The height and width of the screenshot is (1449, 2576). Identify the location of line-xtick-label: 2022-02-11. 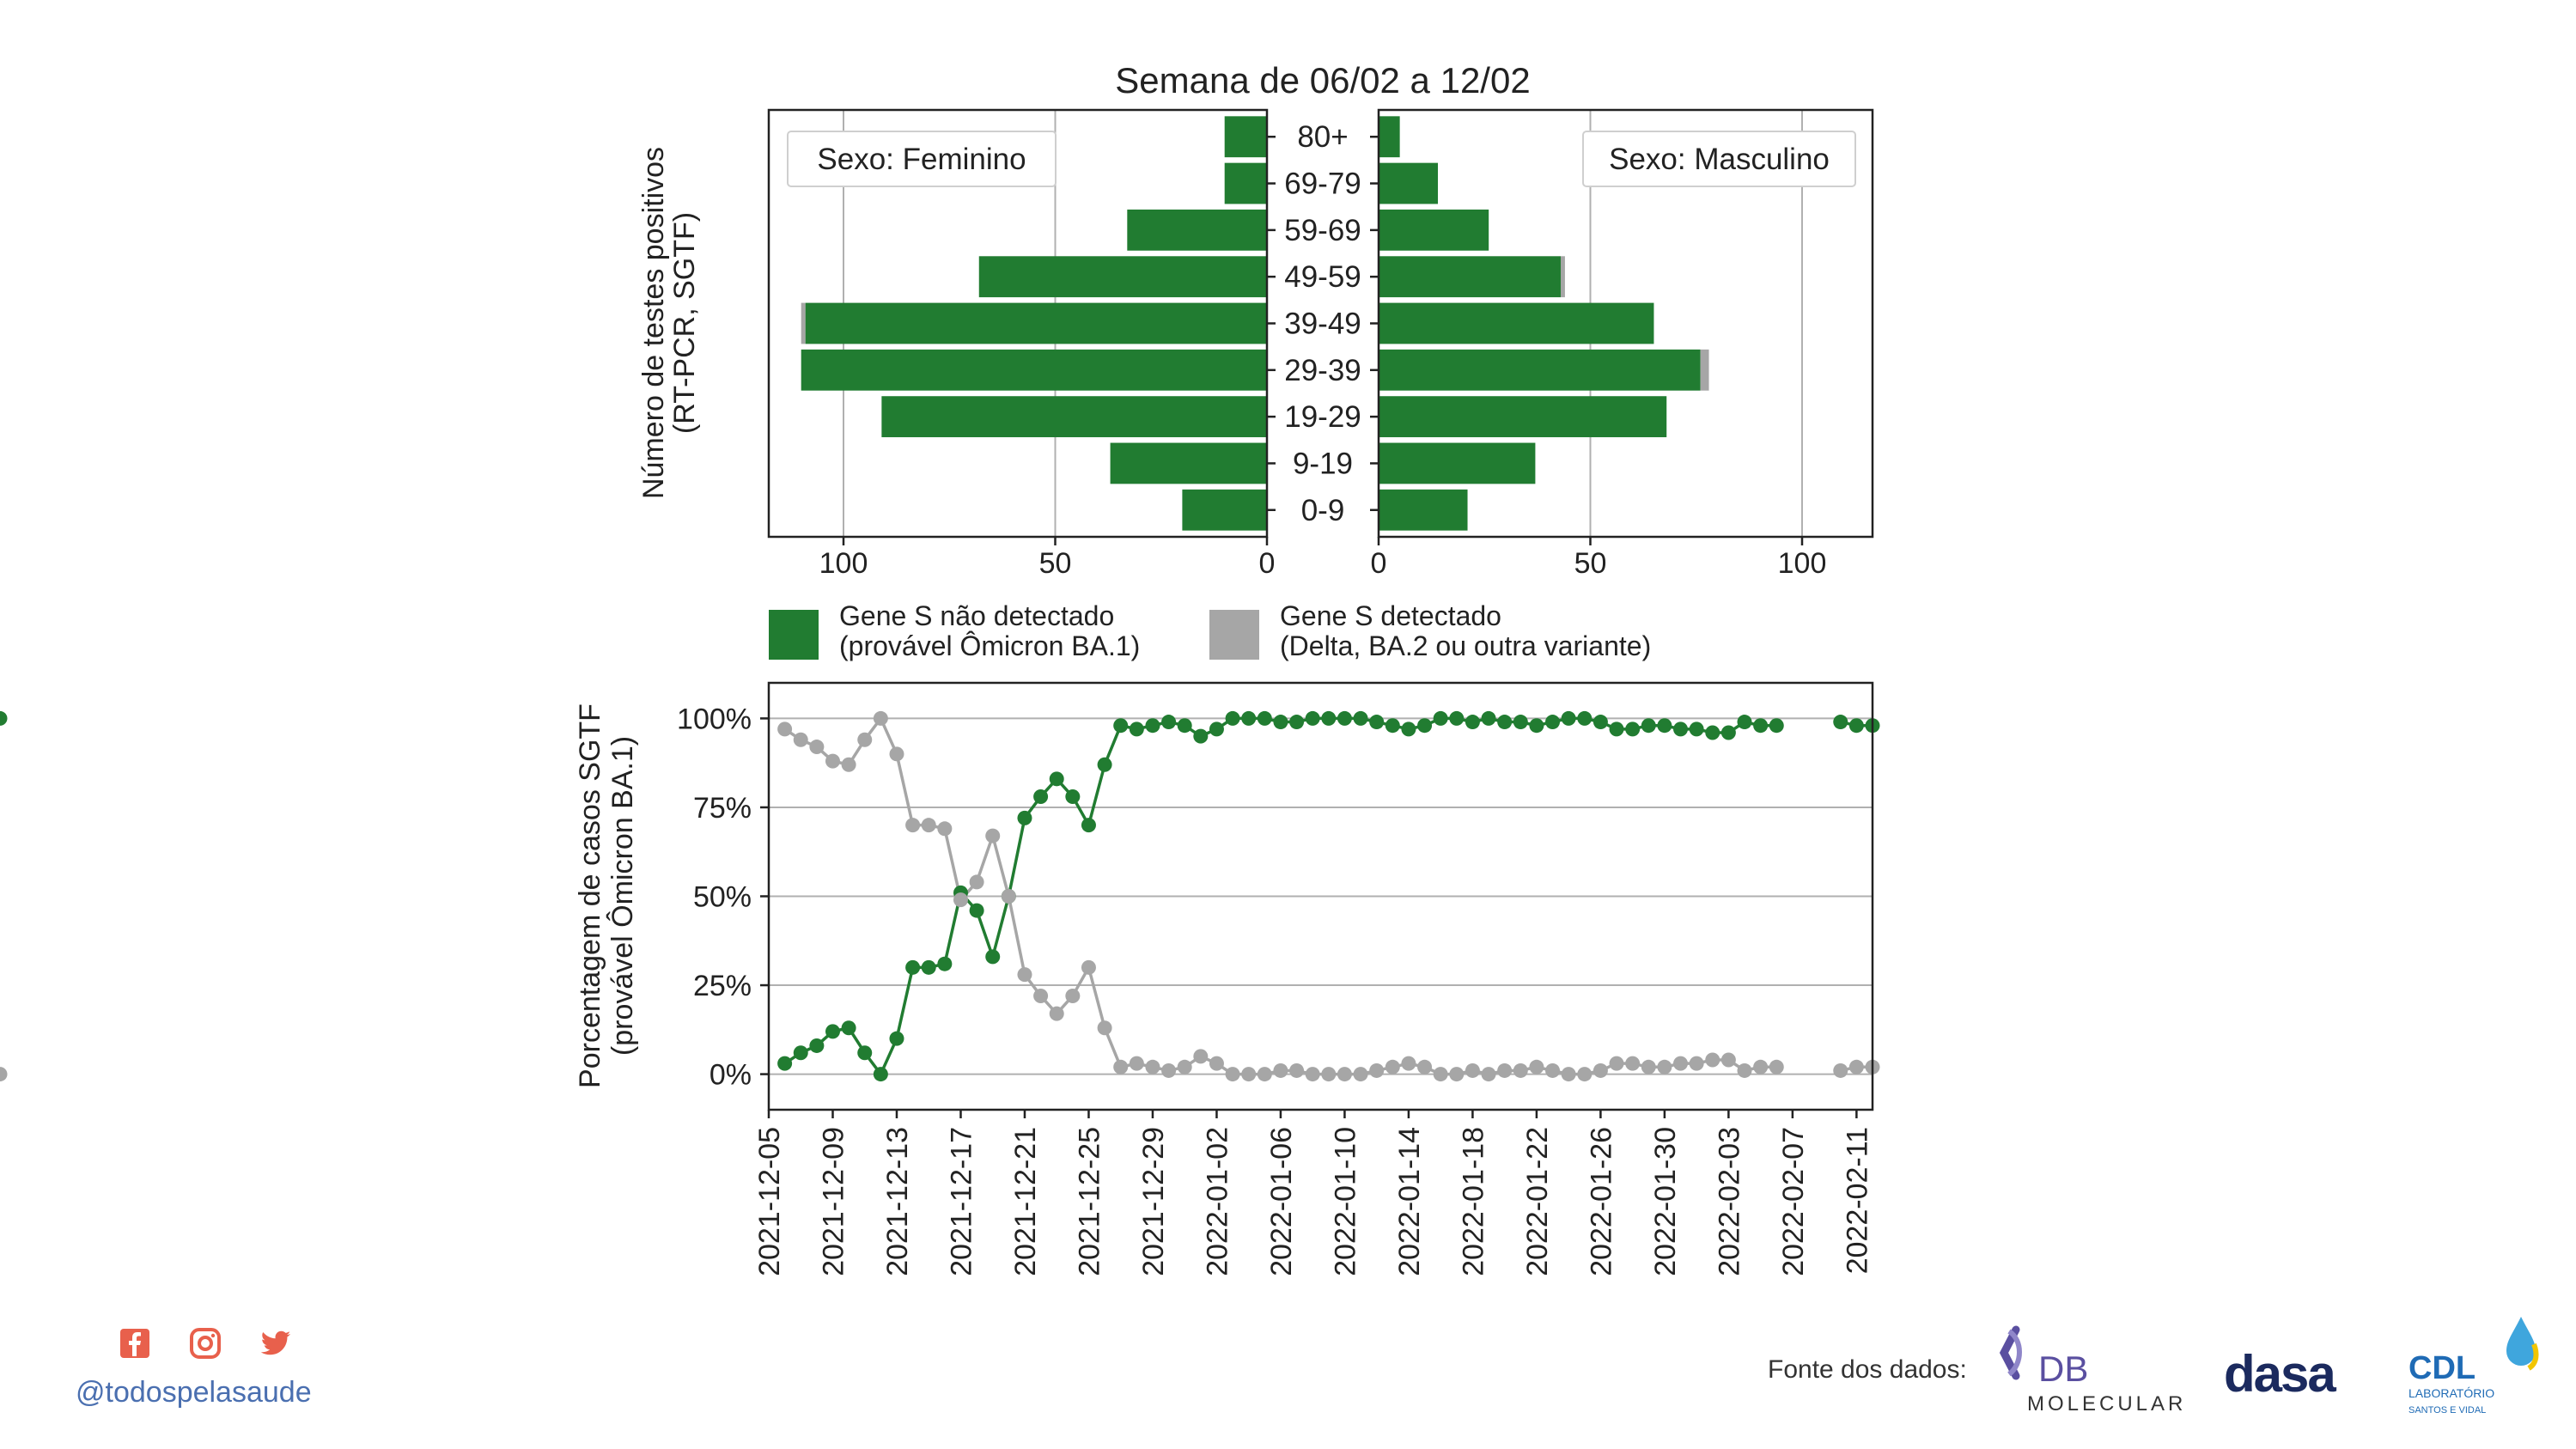
(1857, 1200).